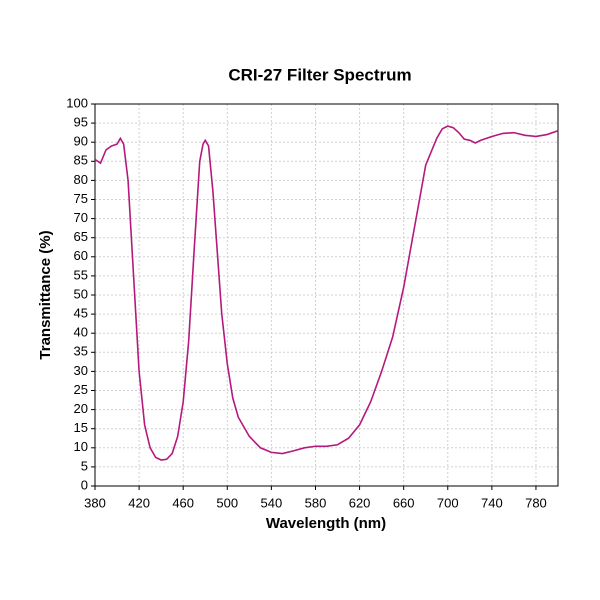 The image size is (600, 600). I want to click on y-tick-label: 35, so click(81, 351).